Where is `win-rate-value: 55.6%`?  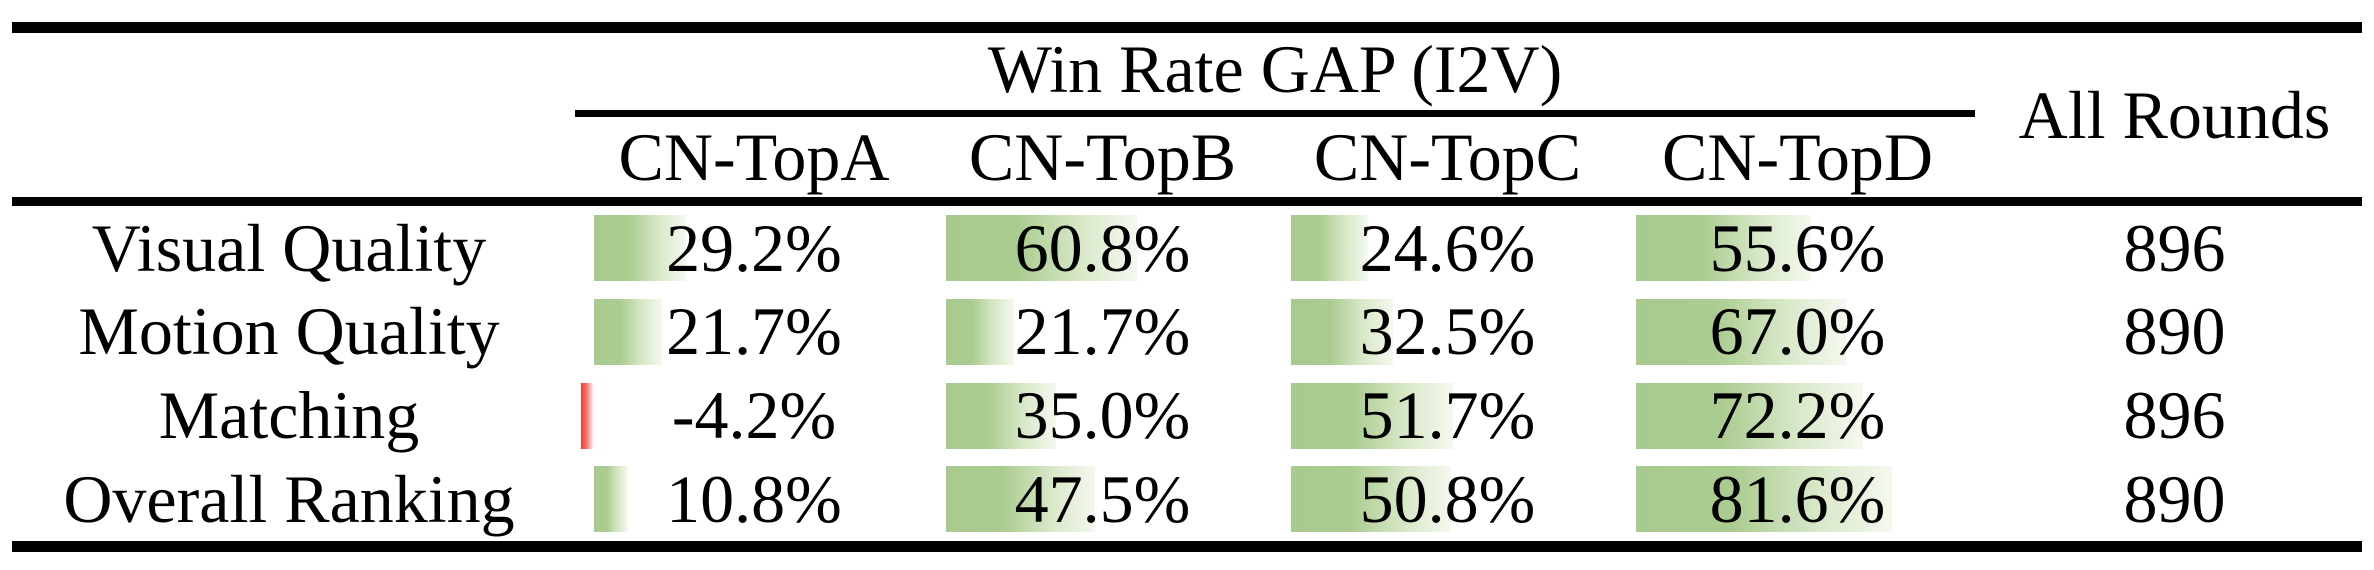 win-rate-value: 55.6% is located at coordinates (1797, 247).